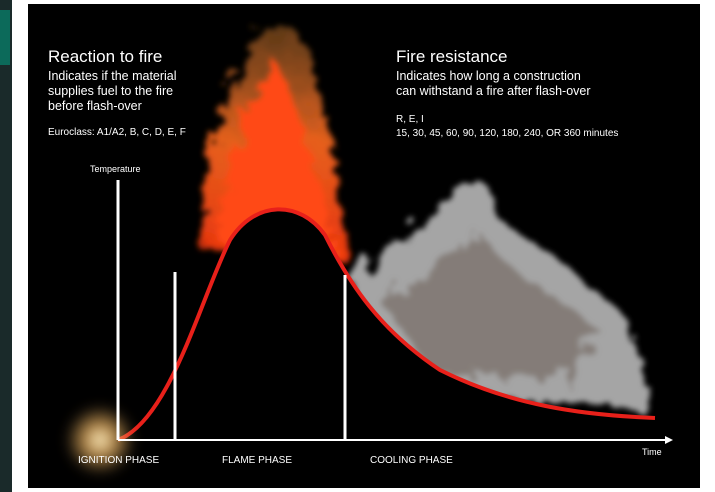 The width and height of the screenshot is (715, 492). I want to click on phase-label: COOLING PHASE, so click(411, 460).